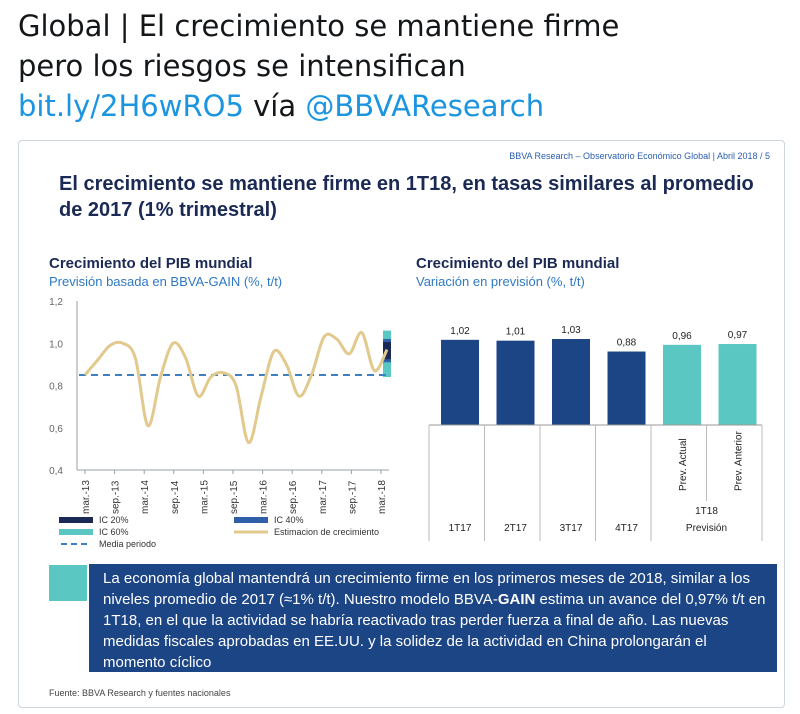 Image resolution: width=800 pixels, height=714 pixels. Describe the element at coordinates (114, 520) in the screenshot. I see `legend-label: IC 20%` at that location.